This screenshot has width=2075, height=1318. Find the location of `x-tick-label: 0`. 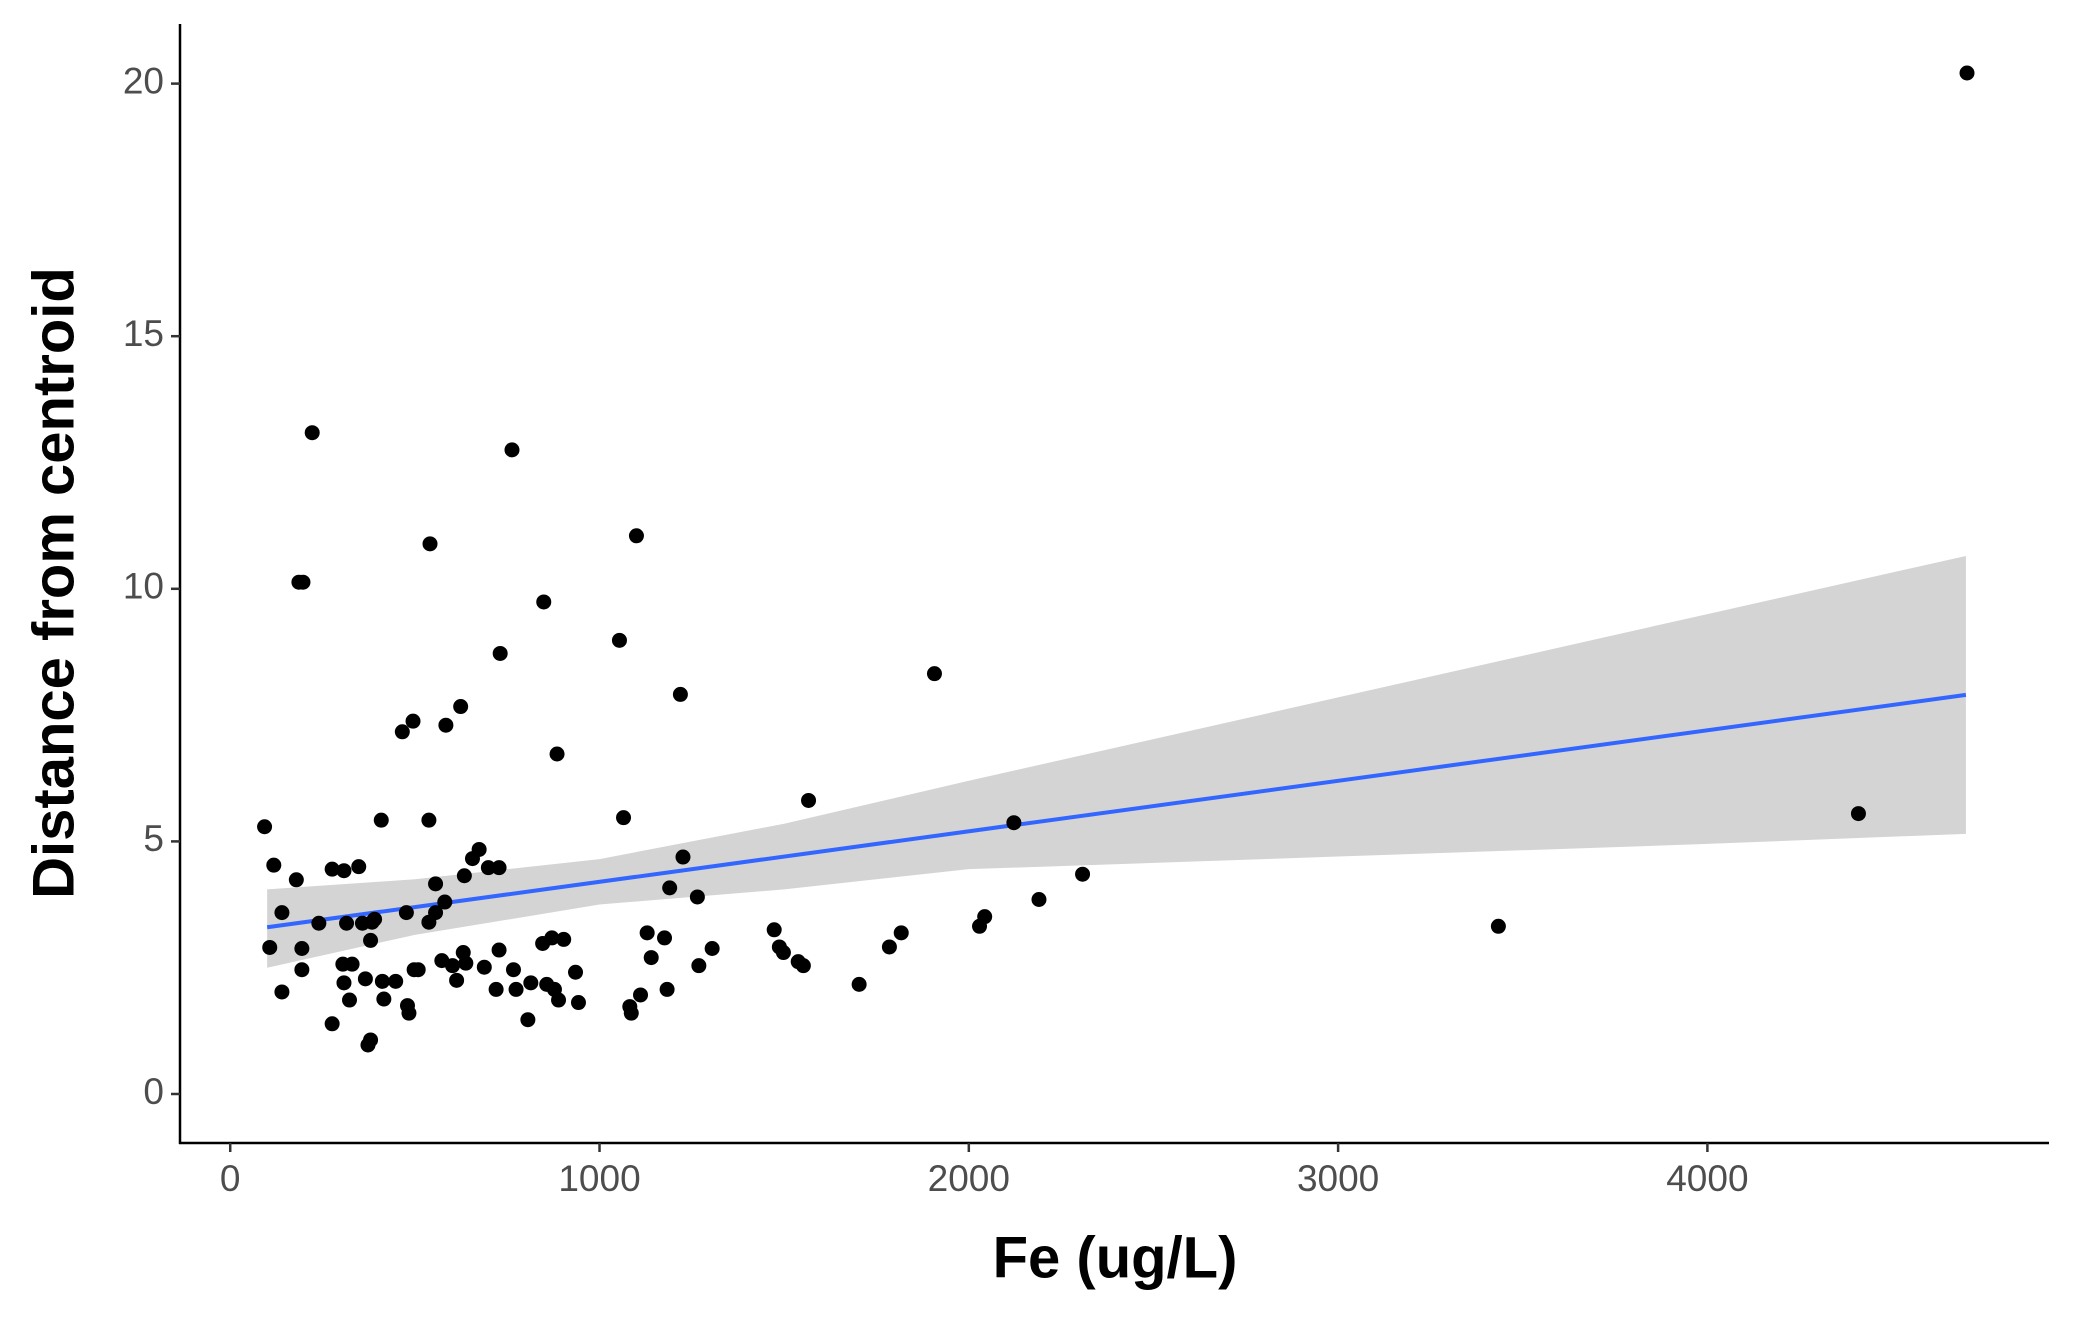

x-tick-label: 0 is located at coordinates (230, 1178).